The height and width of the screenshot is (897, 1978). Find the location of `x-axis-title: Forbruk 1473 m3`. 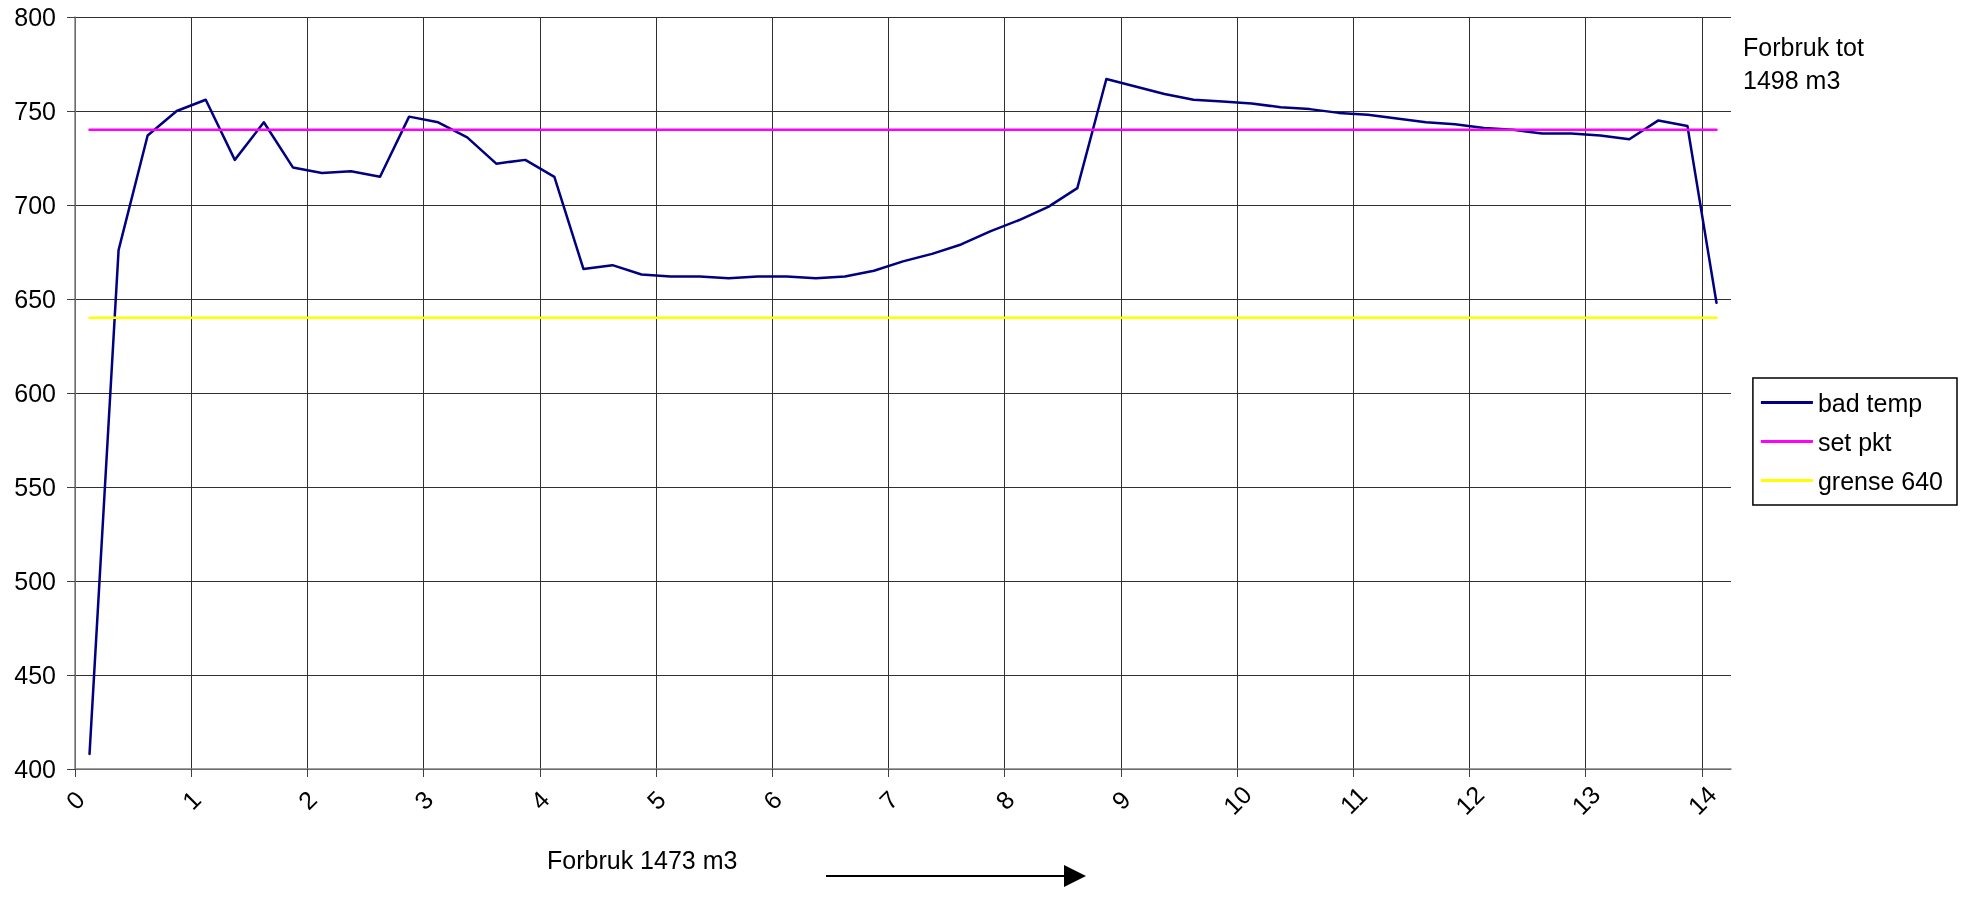

x-axis-title: Forbruk 1473 m3 is located at coordinates (642, 859).